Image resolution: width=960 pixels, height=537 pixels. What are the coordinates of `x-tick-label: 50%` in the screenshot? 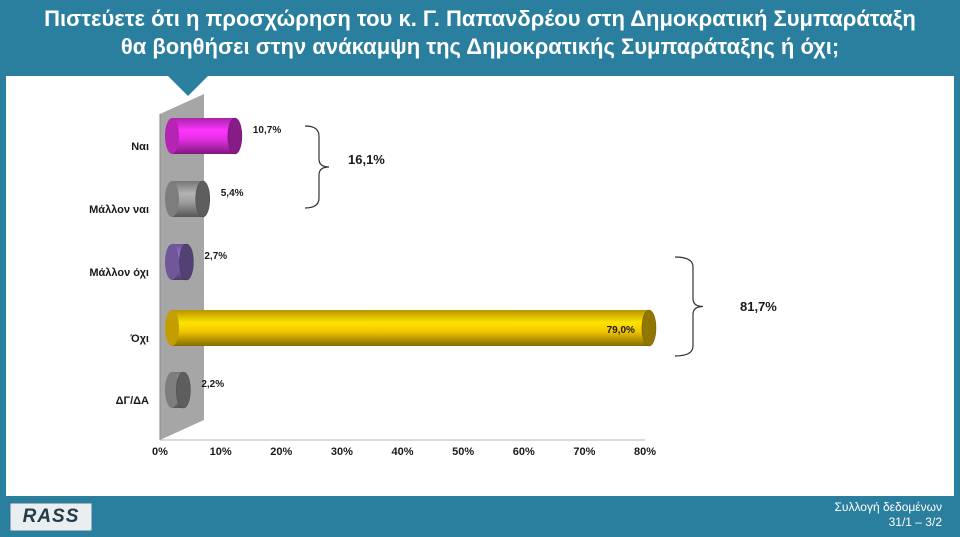 It's located at (463, 452).